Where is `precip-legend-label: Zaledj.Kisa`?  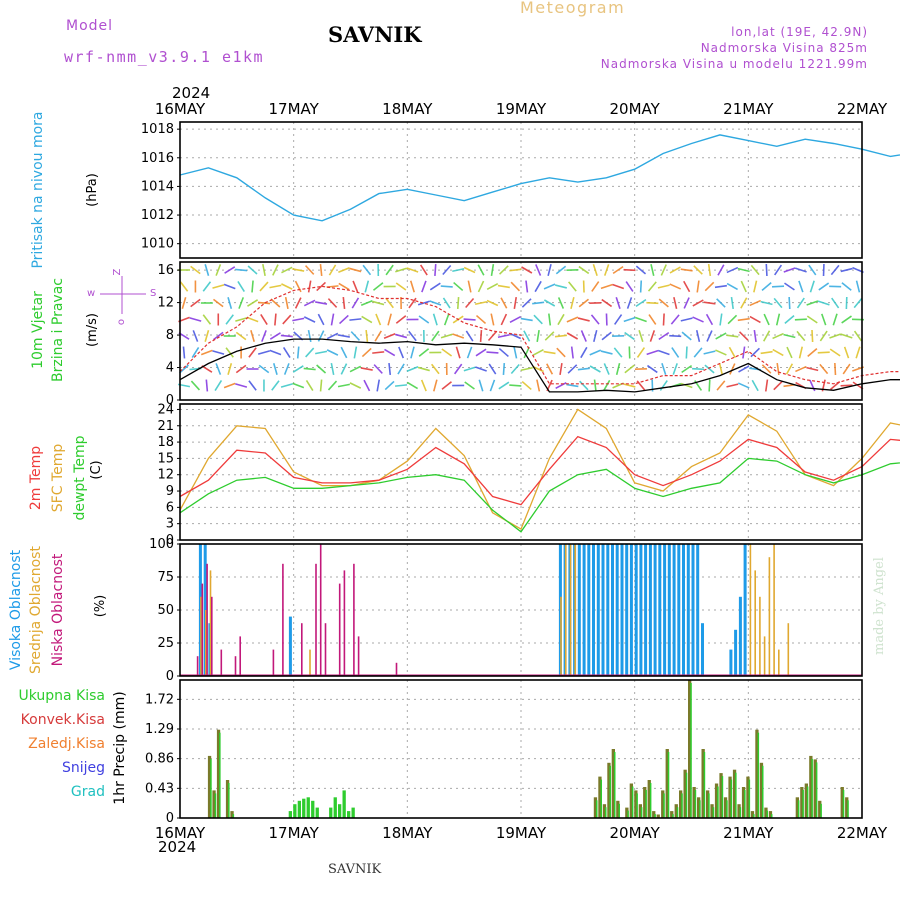
precip-legend-label: Zaledj.Kisa is located at coordinates (66, 744).